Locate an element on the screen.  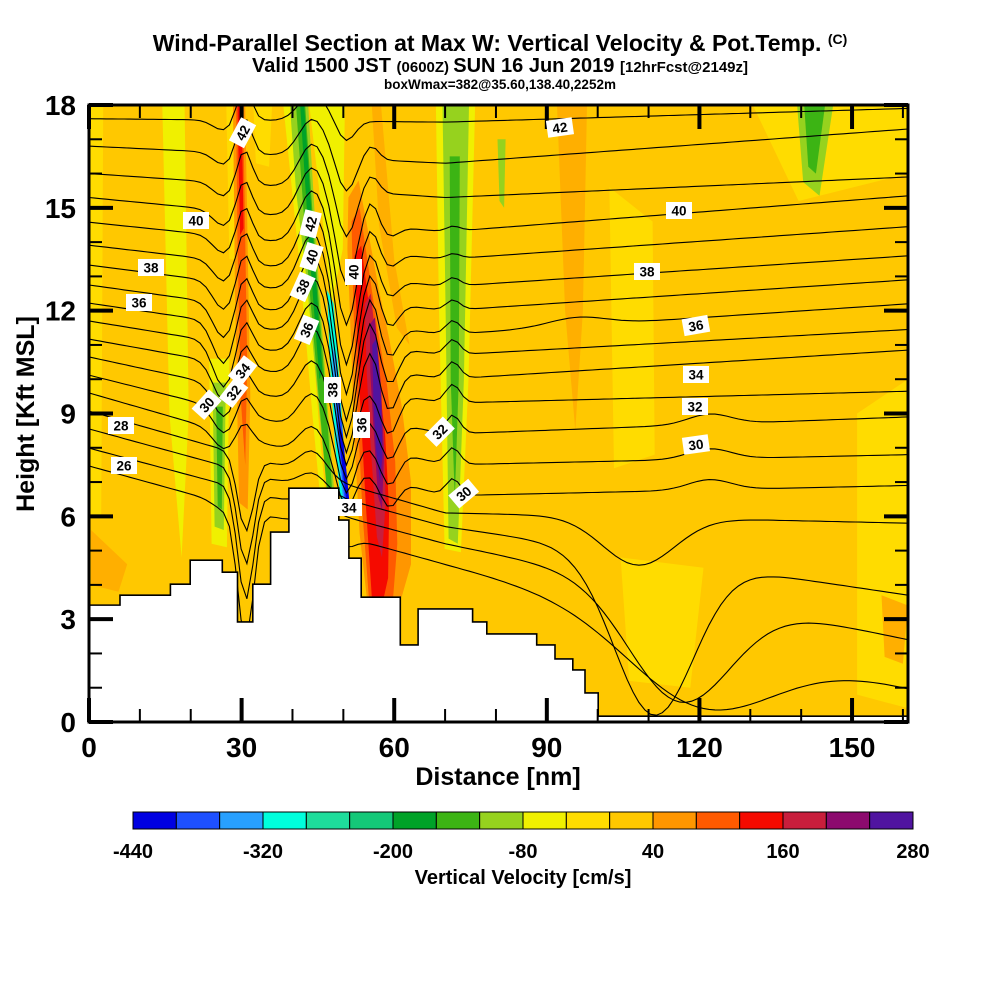
y-tick-label-0: 0 is located at coordinates (68, 722).